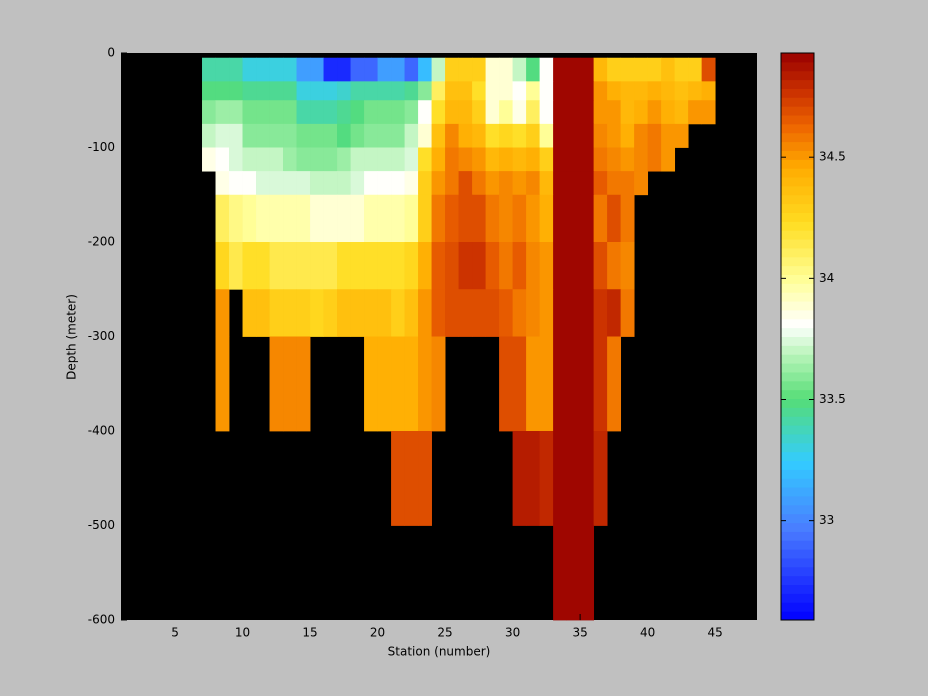 The image size is (928, 696). Describe the element at coordinates (101, 431) in the screenshot. I see `y-tick-label: -400` at that location.